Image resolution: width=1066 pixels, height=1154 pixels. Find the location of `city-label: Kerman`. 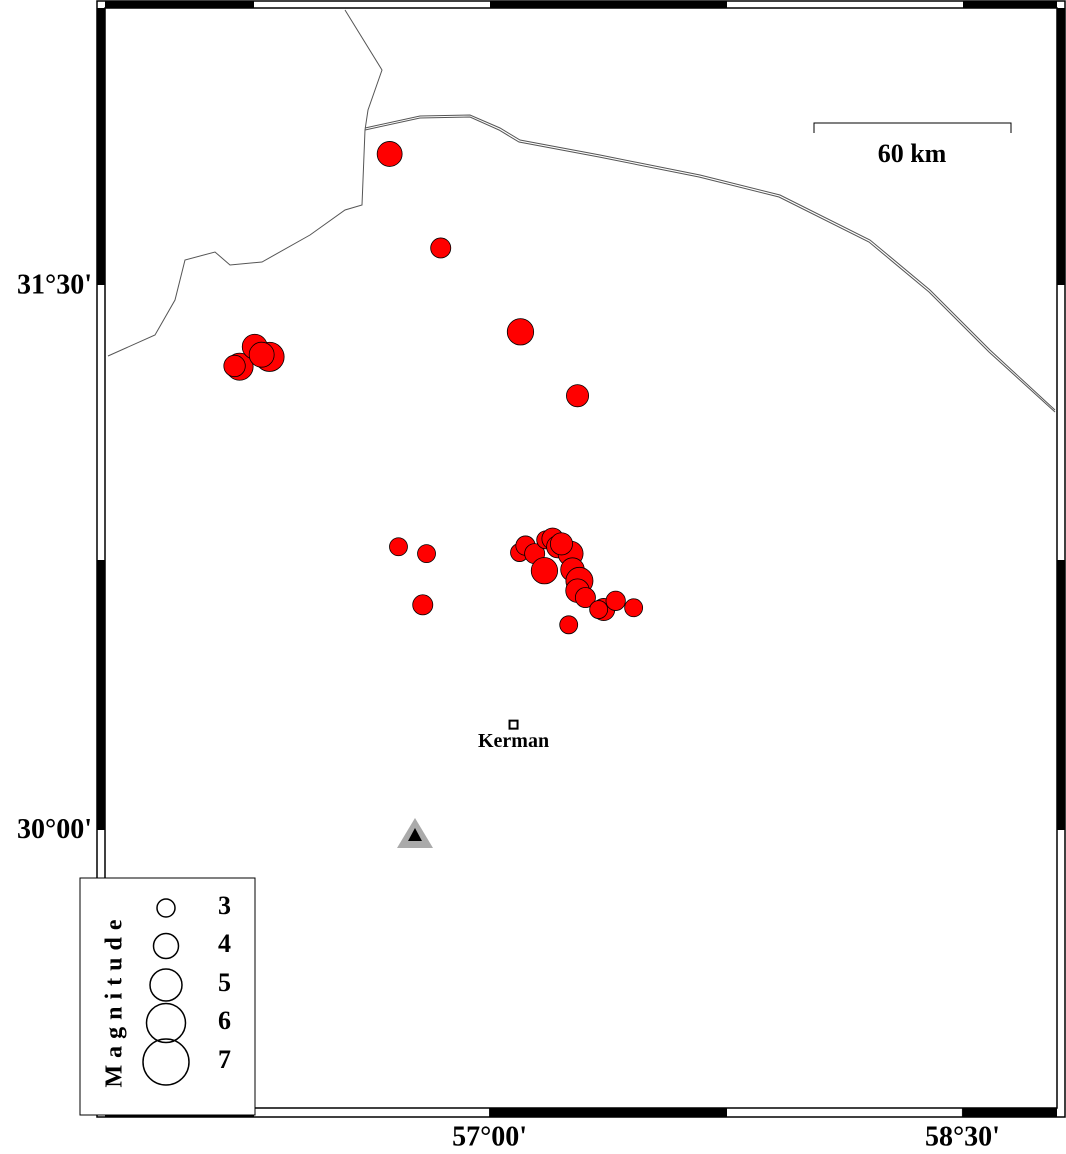

city-label: Kerman is located at coordinates (513, 741).